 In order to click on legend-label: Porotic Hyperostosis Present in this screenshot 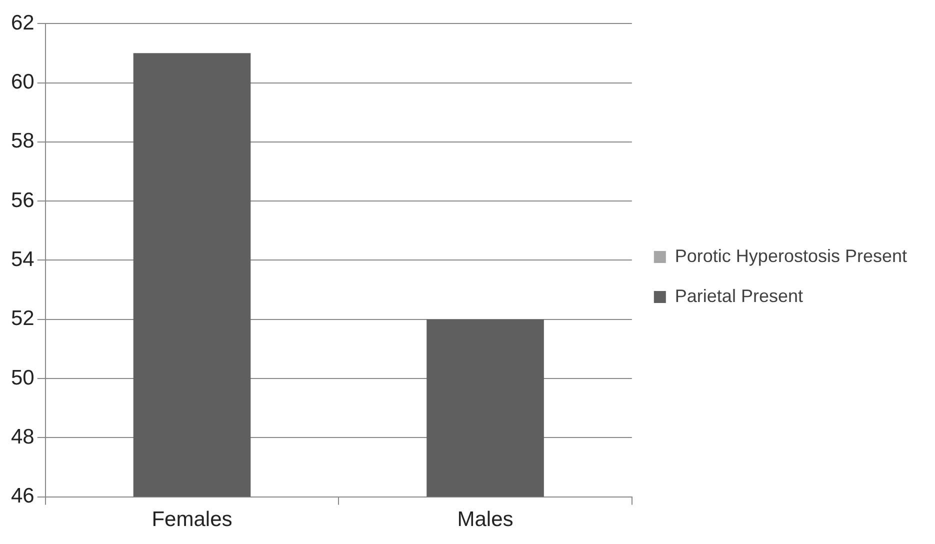, I will do `click(790, 256)`.